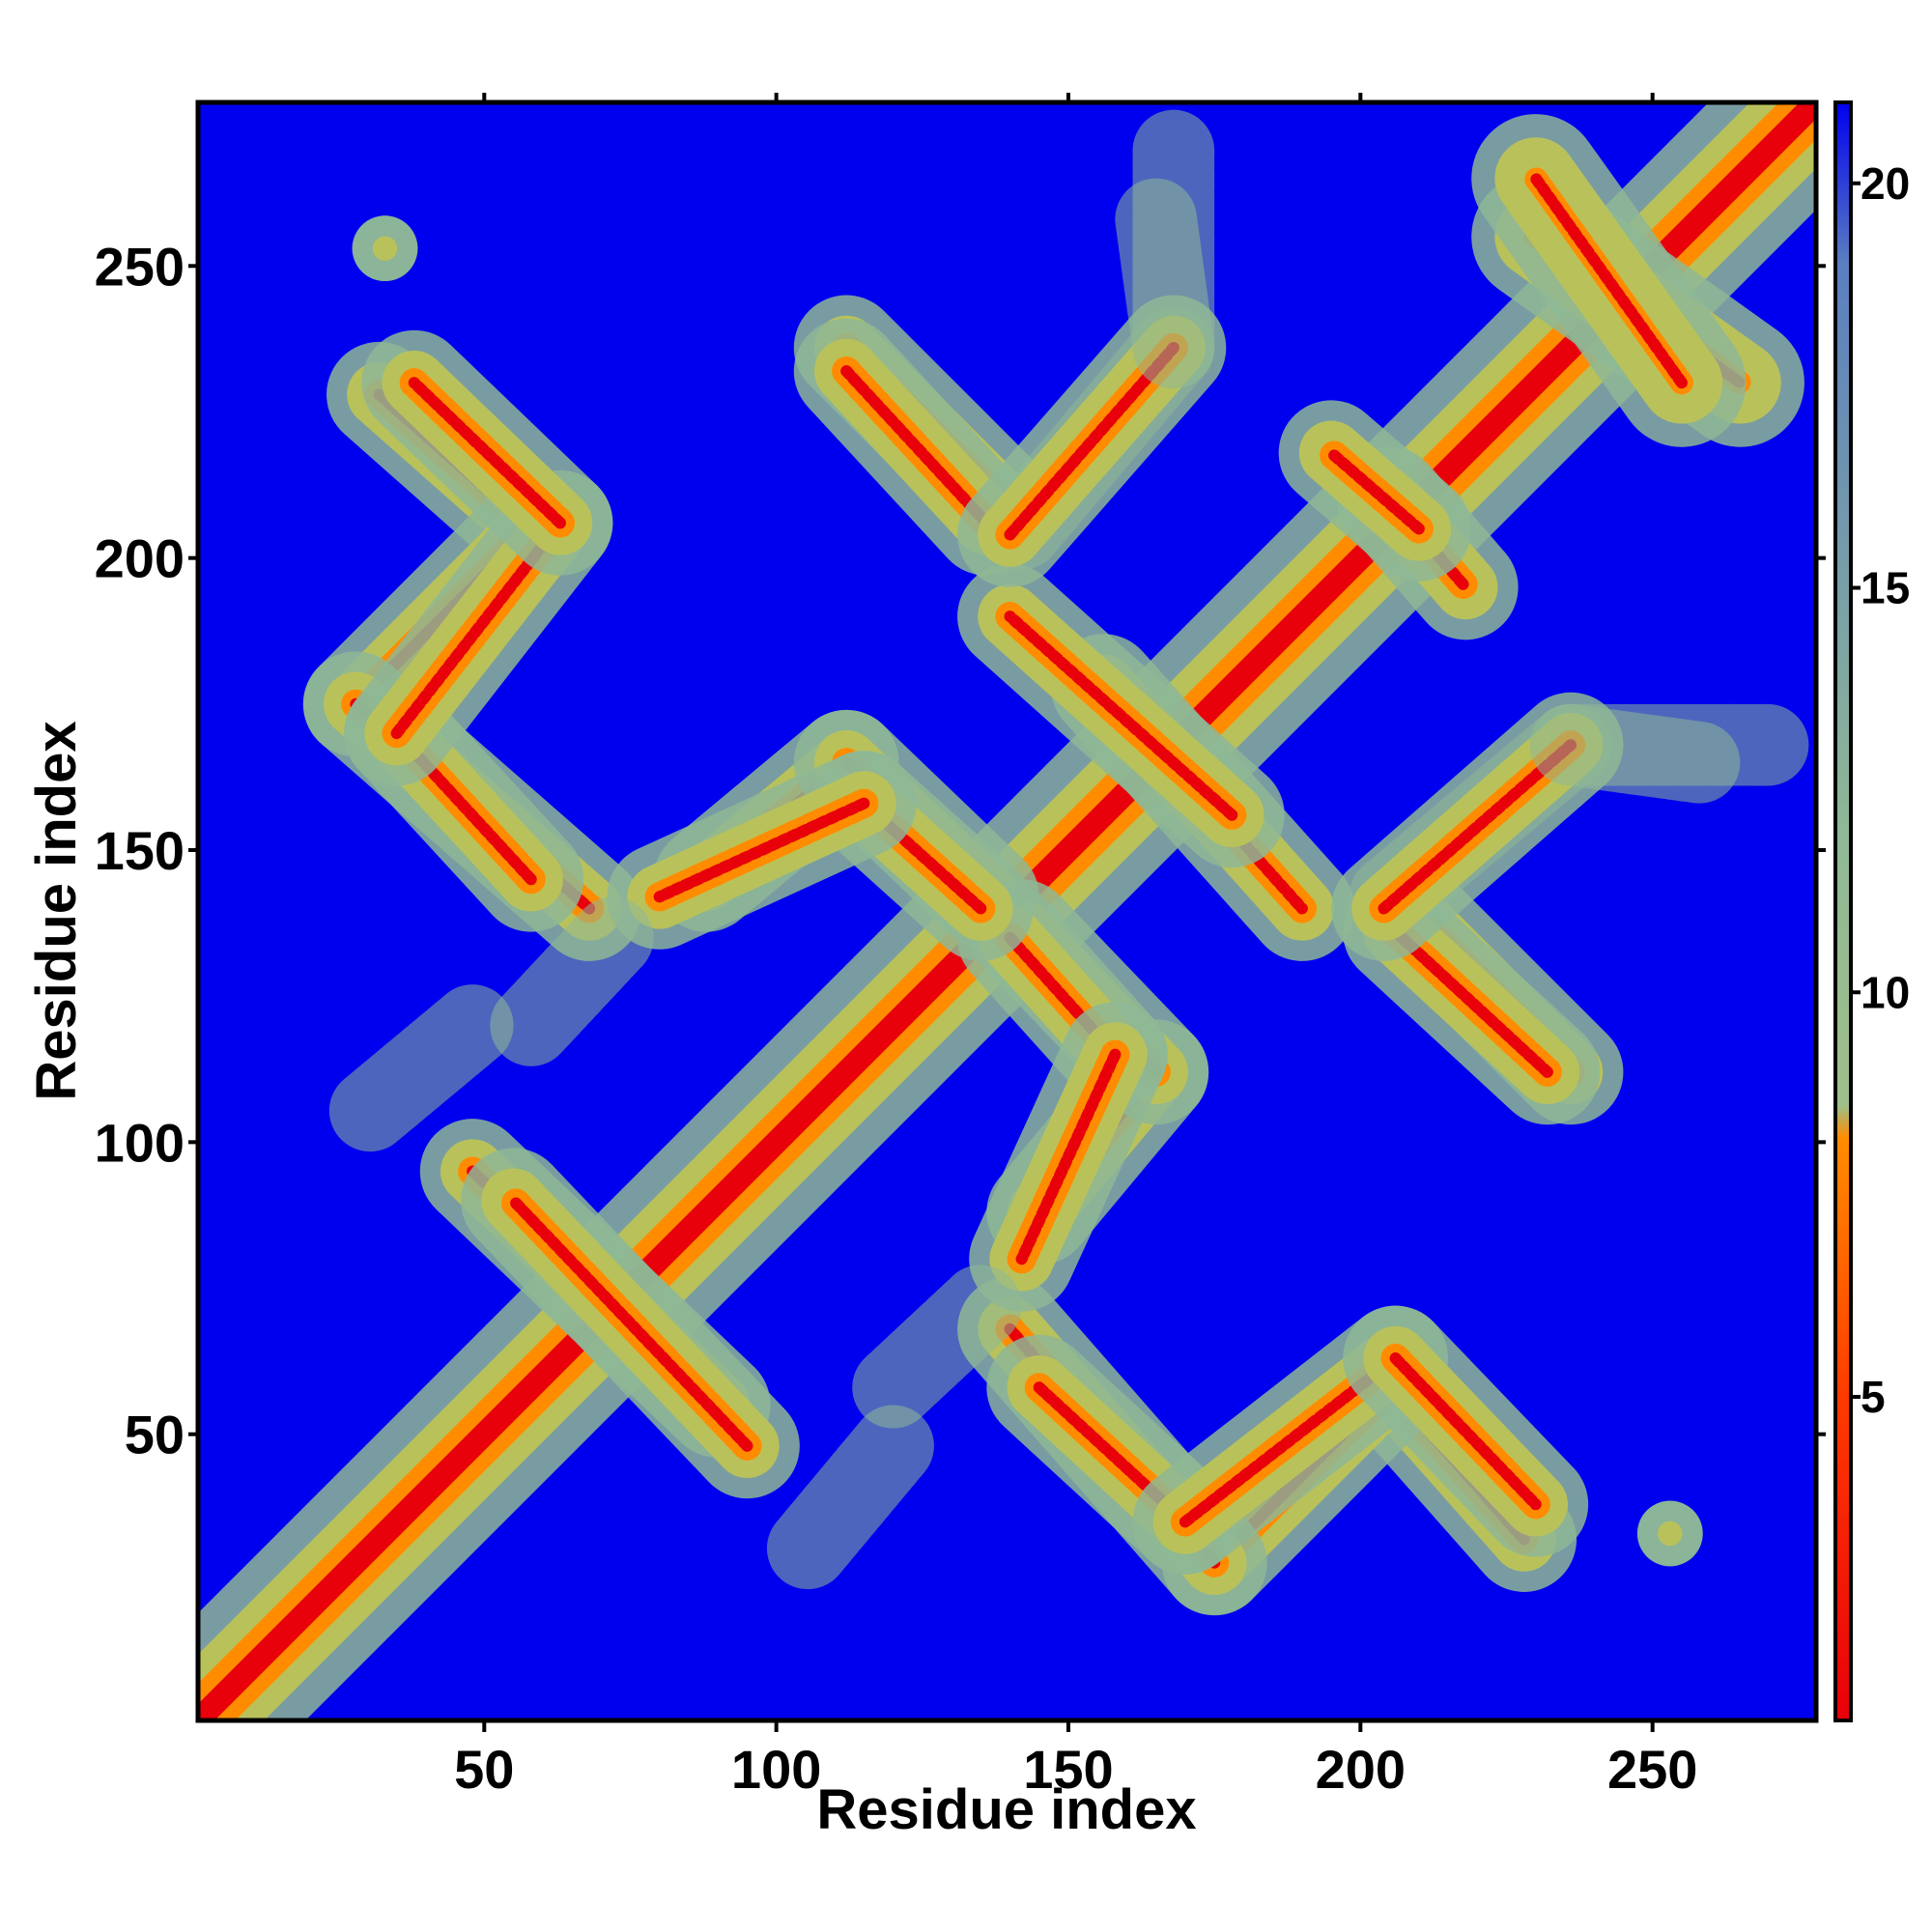 The image size is (1932, 1932). Describe the element at coordinates (155, 1435) in the screenshot. I see `y-tick-label: 50` at that location.